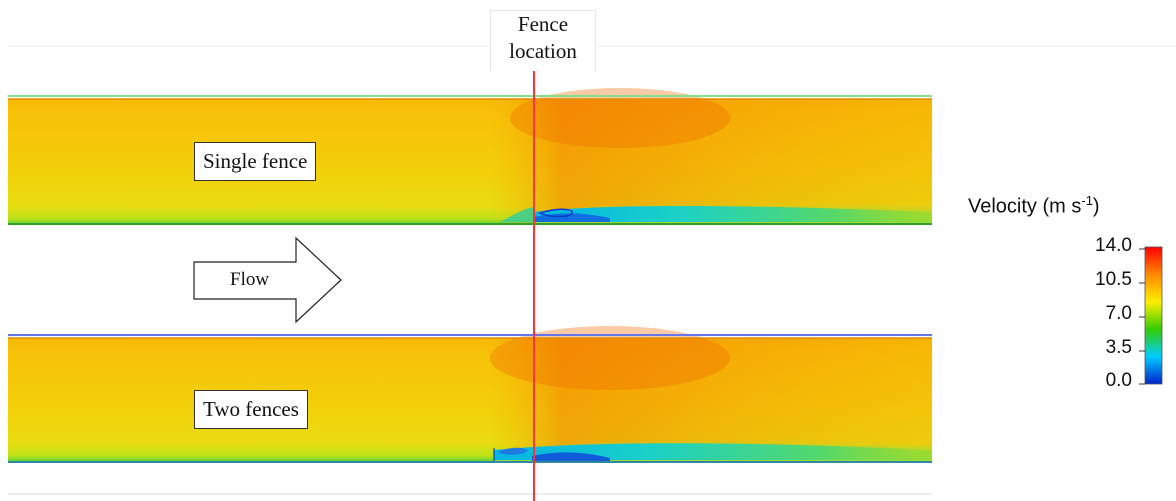 The height and width of the screenshot is (501, 1176). I want to click on colorbar-tick-0: 0.0, so click(1118, 380).